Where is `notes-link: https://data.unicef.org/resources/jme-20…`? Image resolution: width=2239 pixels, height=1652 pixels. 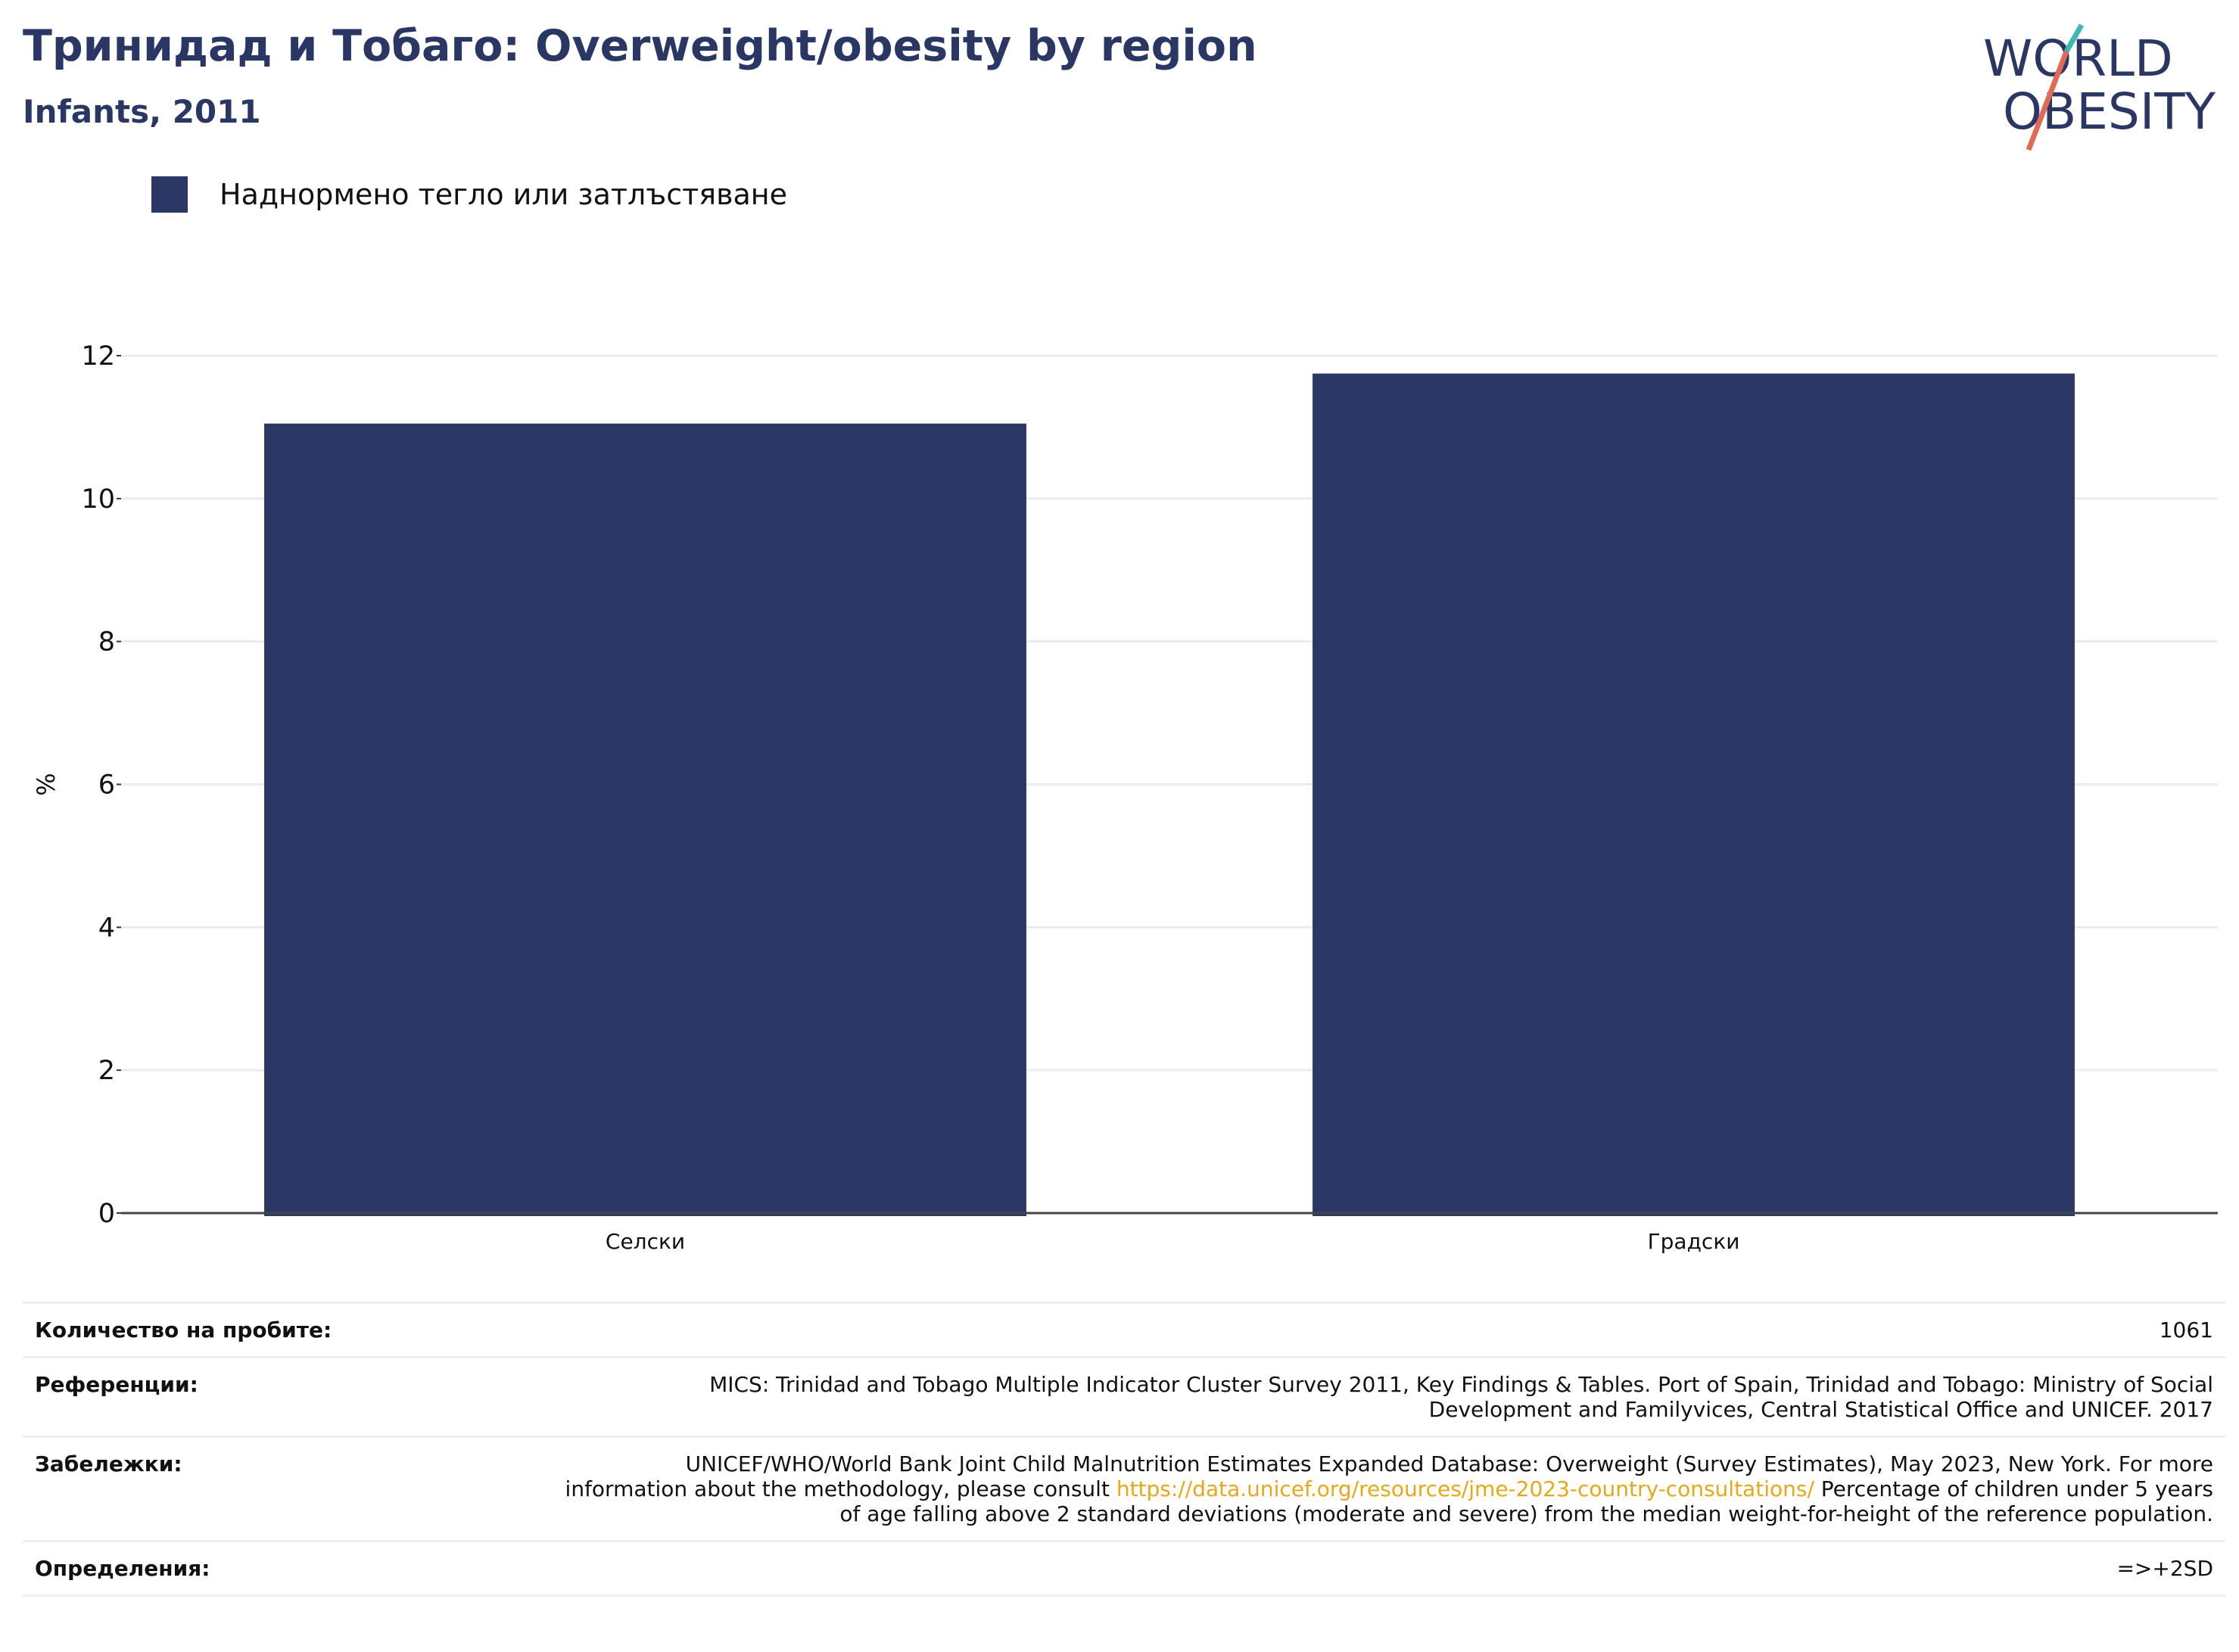
notes-link: https://data.unicef.org/resources/jme-20… is located at coordinates (1465, 1488).